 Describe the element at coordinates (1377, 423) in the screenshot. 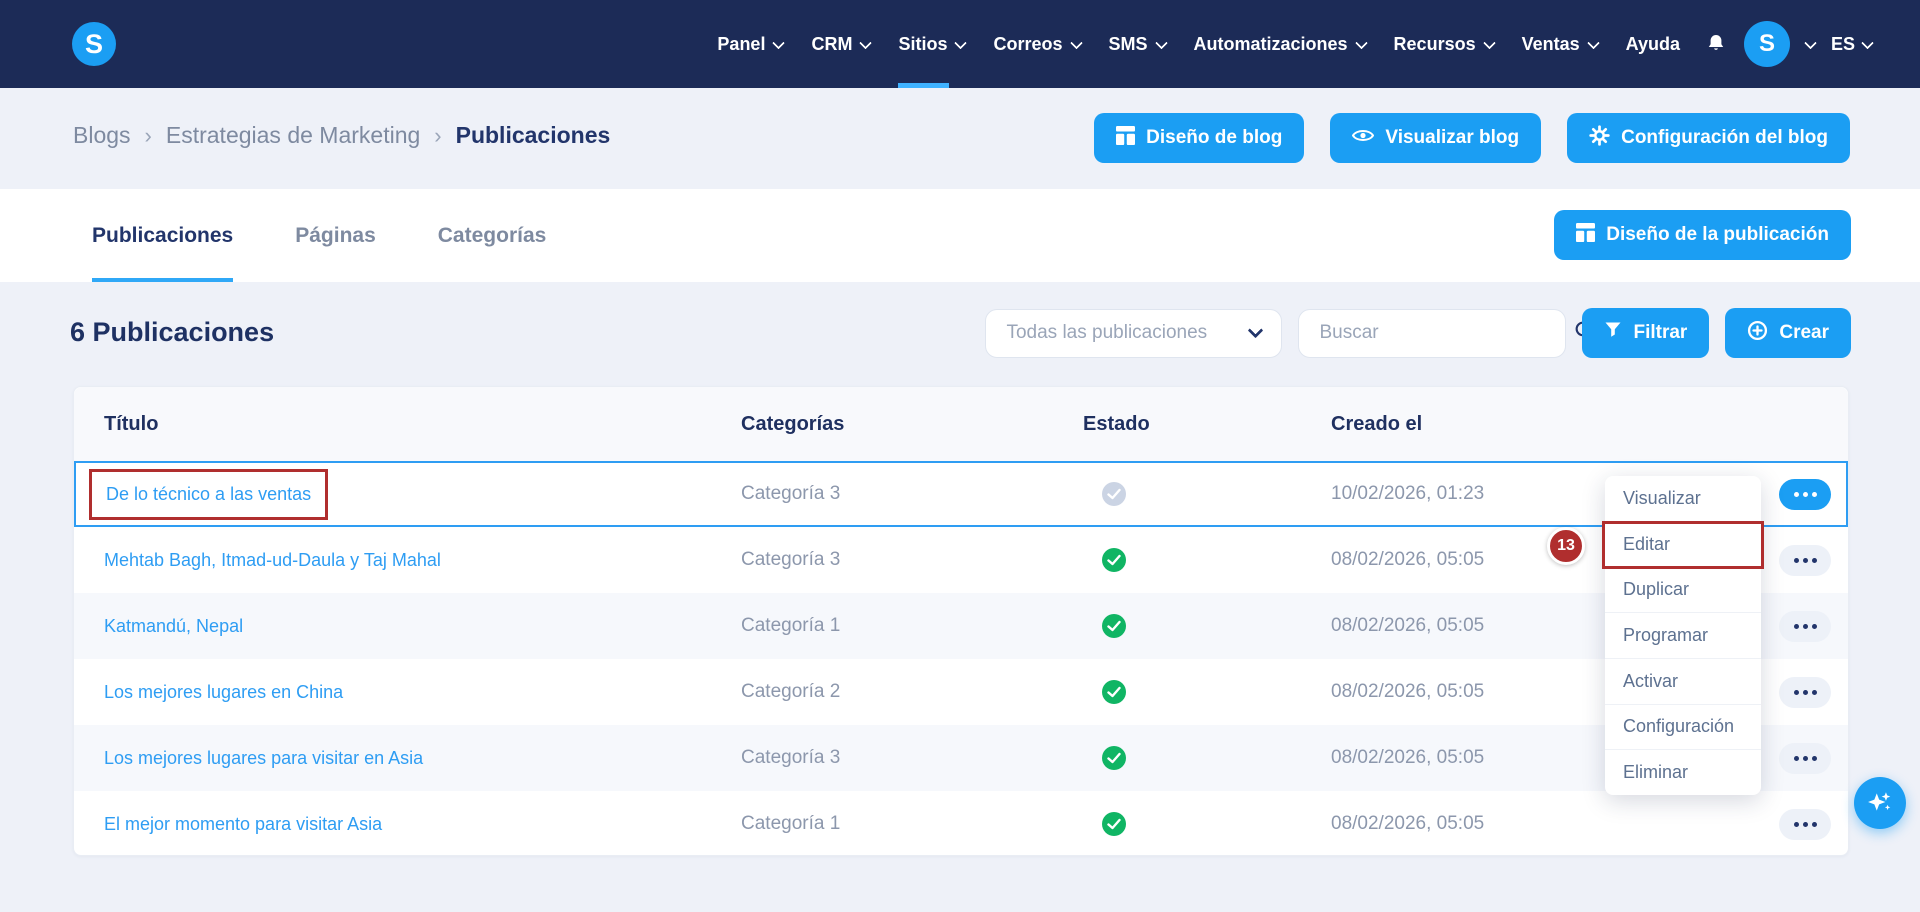

I see `column-header-created: Creado el` at that location.